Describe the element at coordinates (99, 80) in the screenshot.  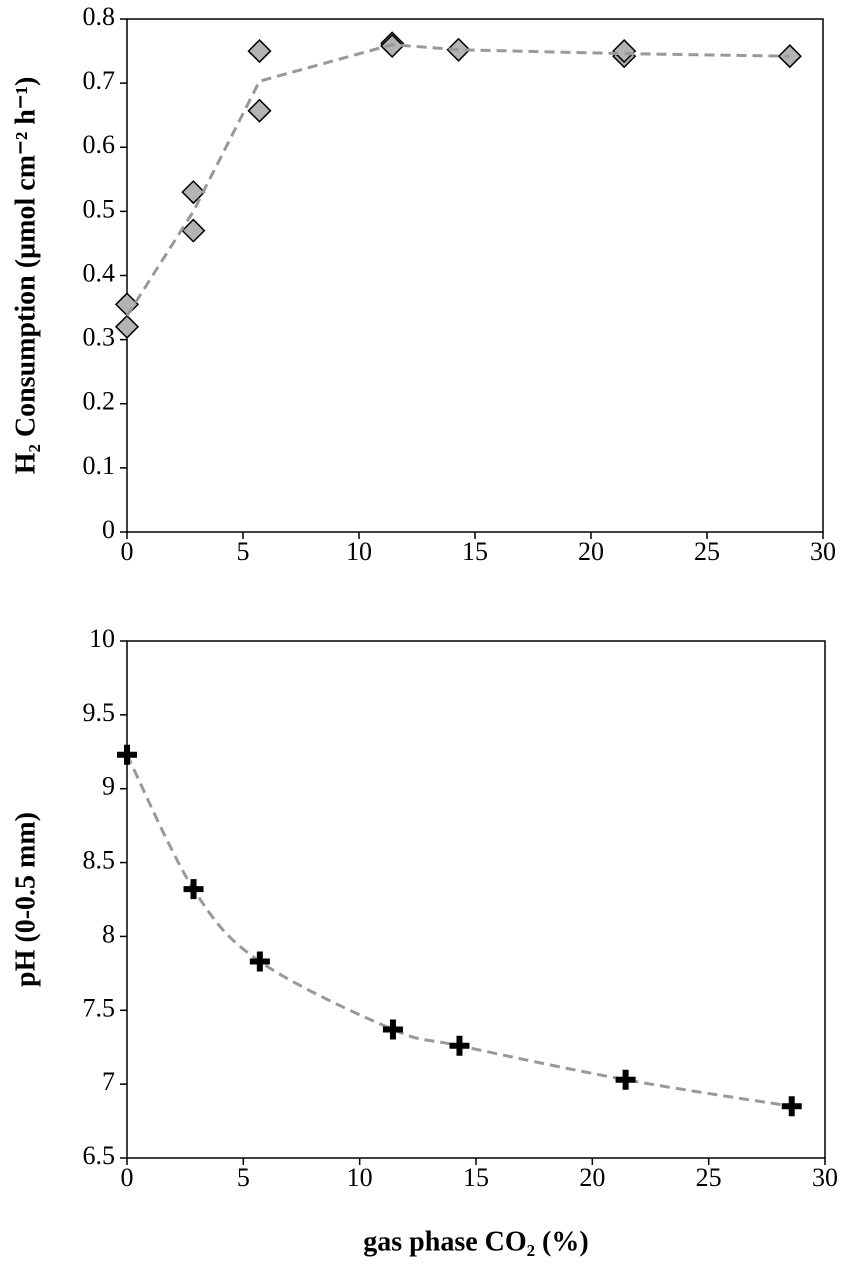
I see `y-tick-label: 0.7` at that location.